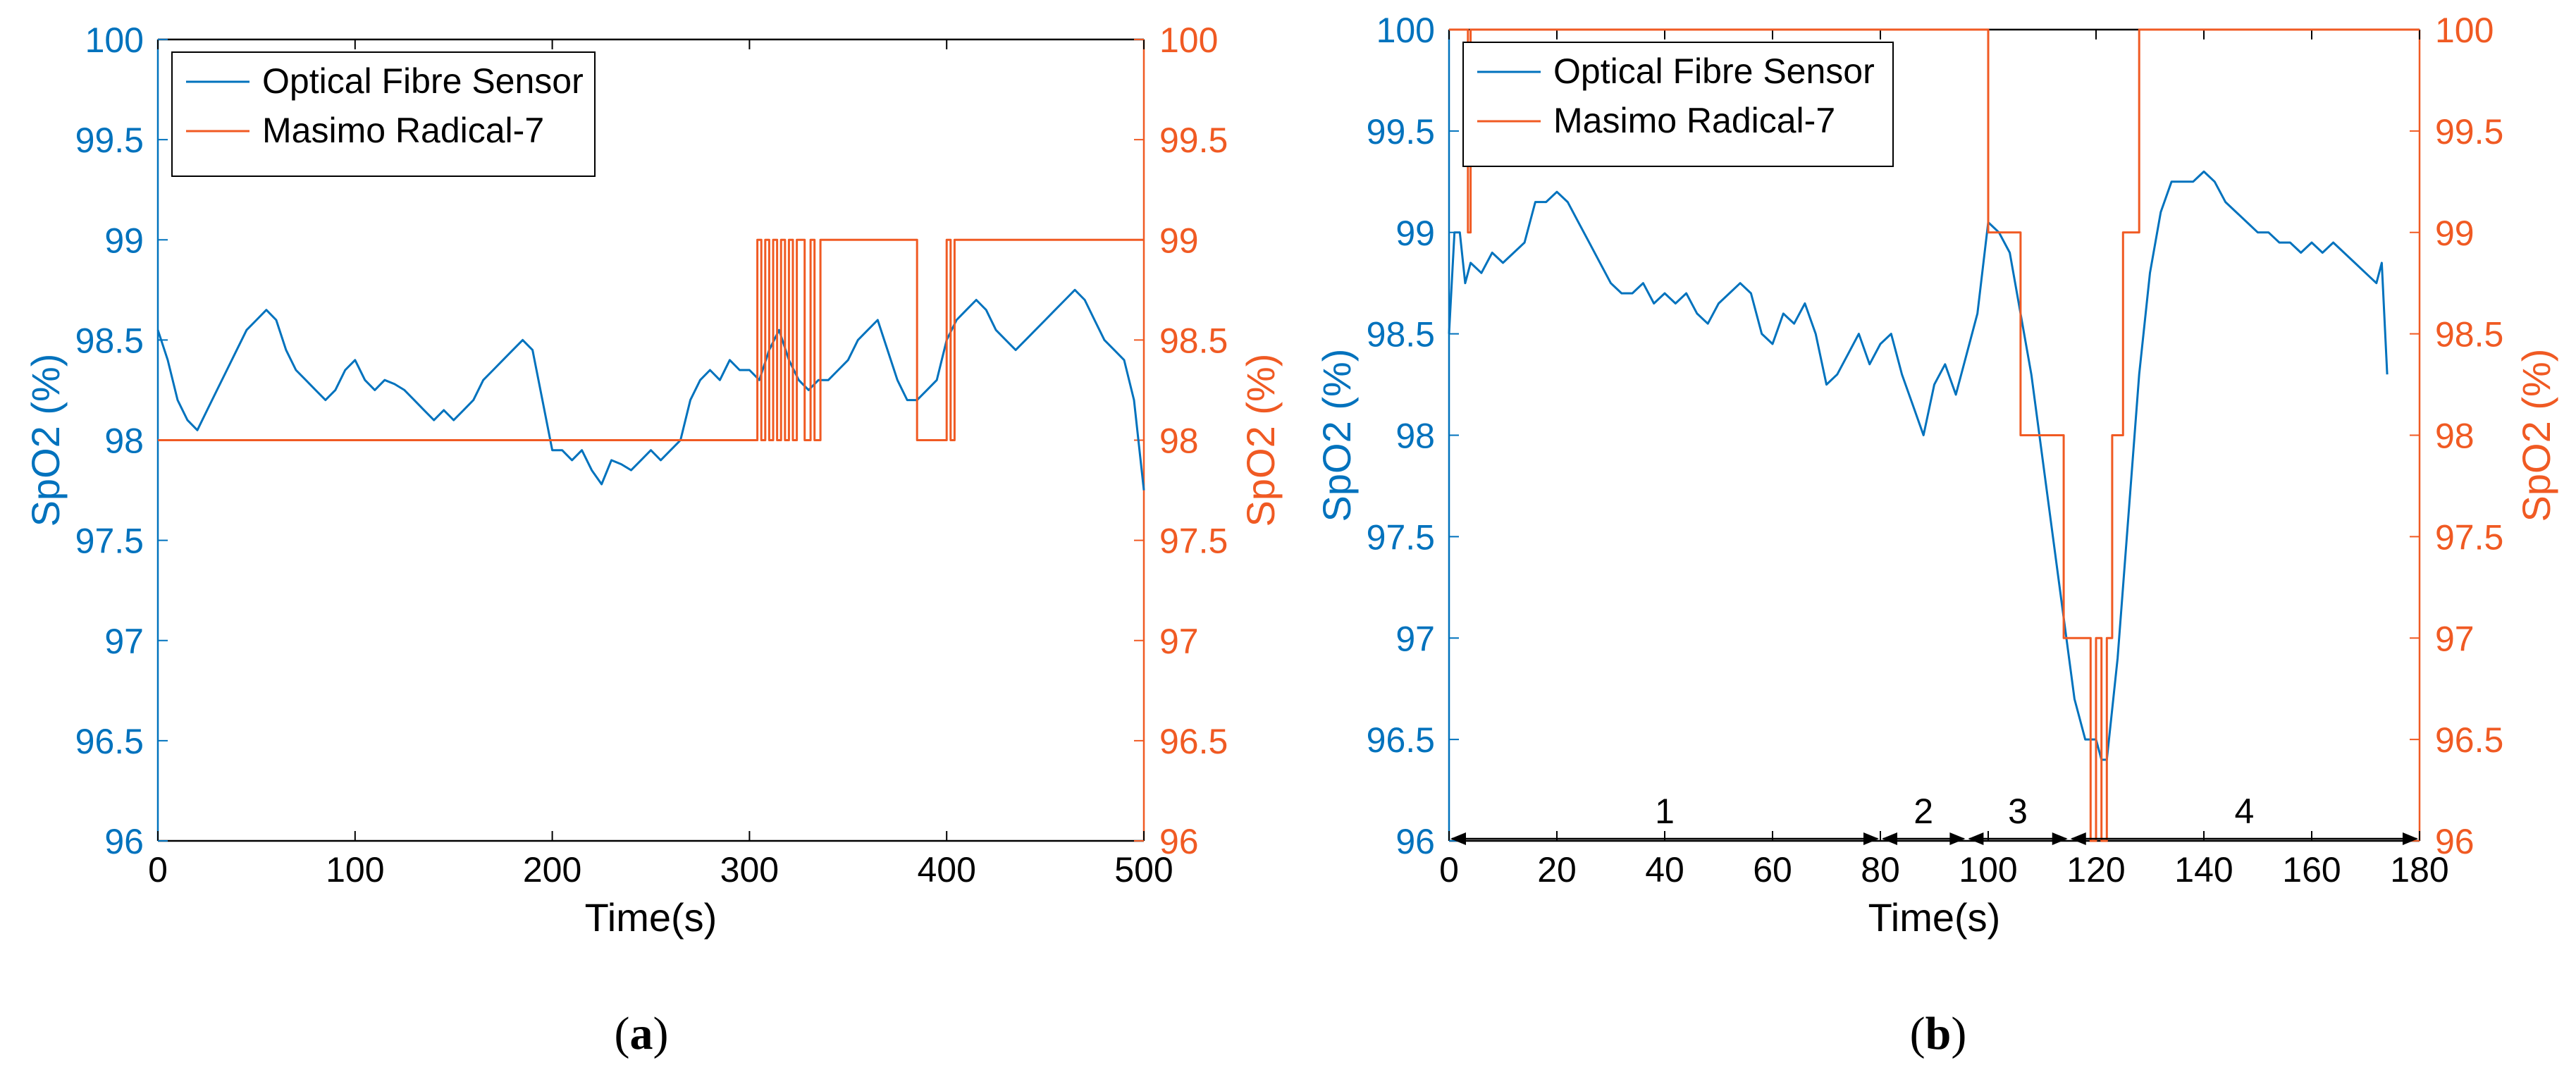  I want to click on x-tick-label: 200, so click(552, 870).